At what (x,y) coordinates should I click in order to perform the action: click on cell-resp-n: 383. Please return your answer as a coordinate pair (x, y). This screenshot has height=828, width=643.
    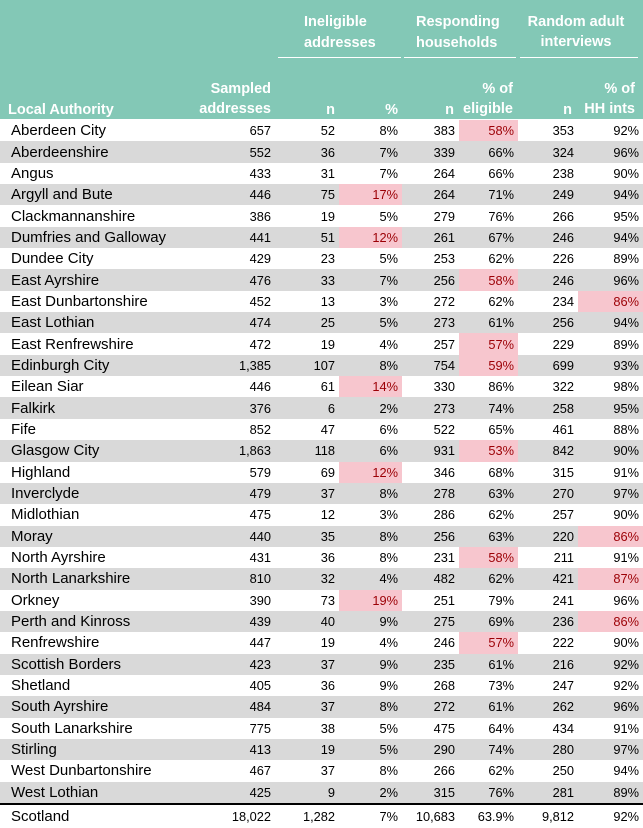
    Looking at the image, I should click on (444, 131).